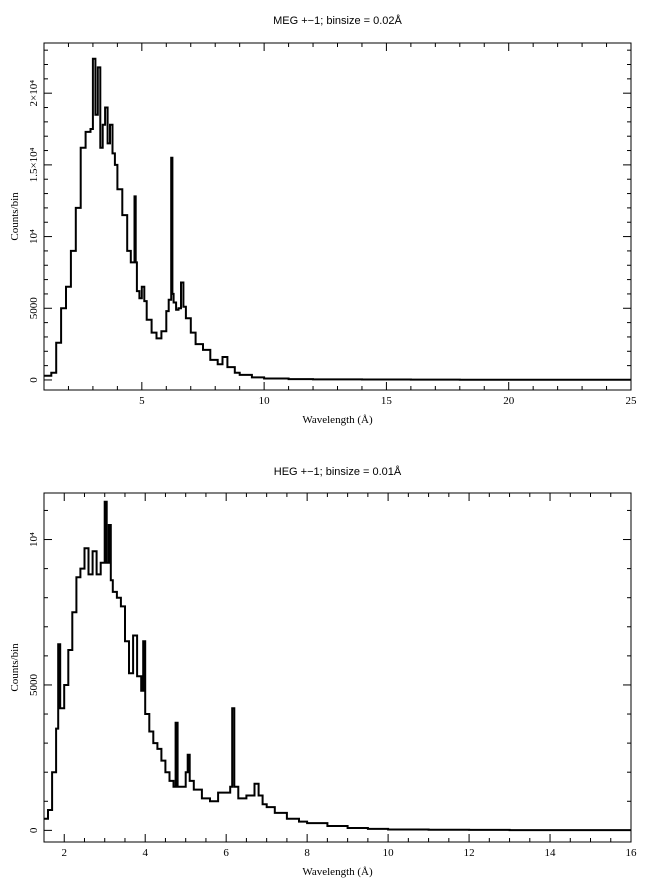  Describe the element at coordinates (389, 853) in the screenshot. I see `heg-x-tick-label: 10` at that location.